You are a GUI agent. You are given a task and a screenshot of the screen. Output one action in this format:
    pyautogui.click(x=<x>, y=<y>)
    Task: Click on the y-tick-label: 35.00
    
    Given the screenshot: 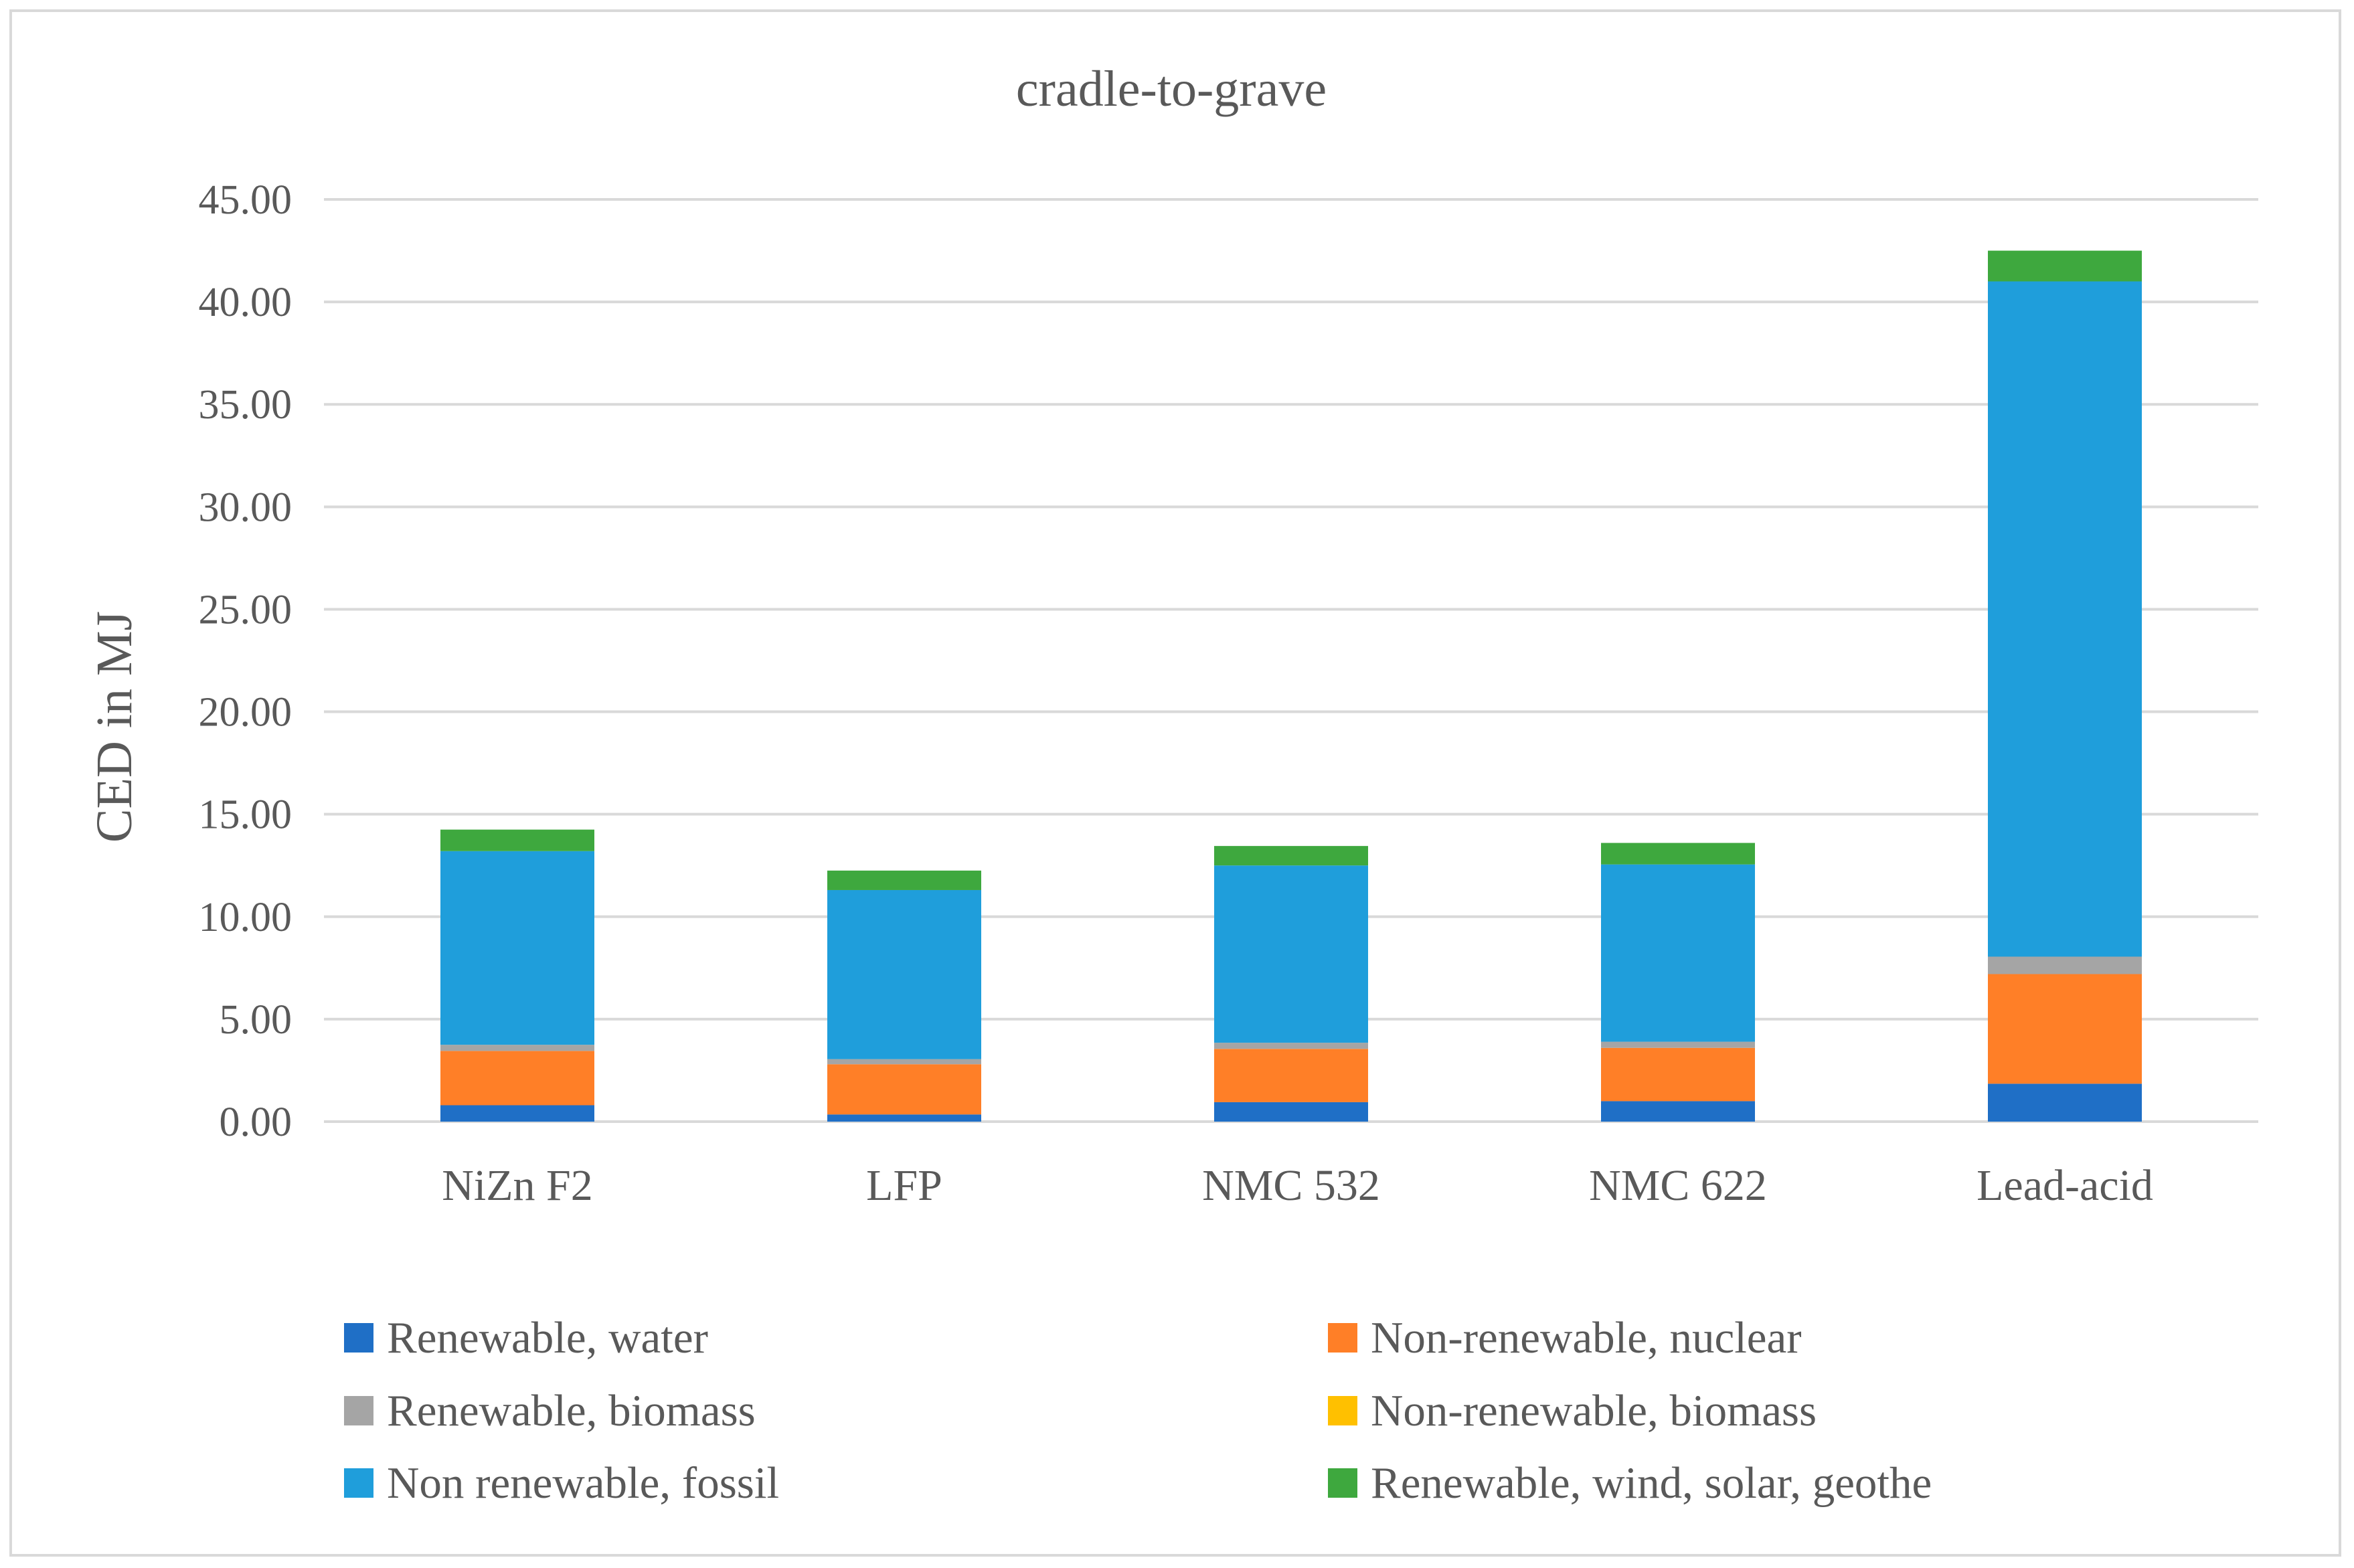 What is the action you would take?
    pyautogui.click(x=245, y=405)
    